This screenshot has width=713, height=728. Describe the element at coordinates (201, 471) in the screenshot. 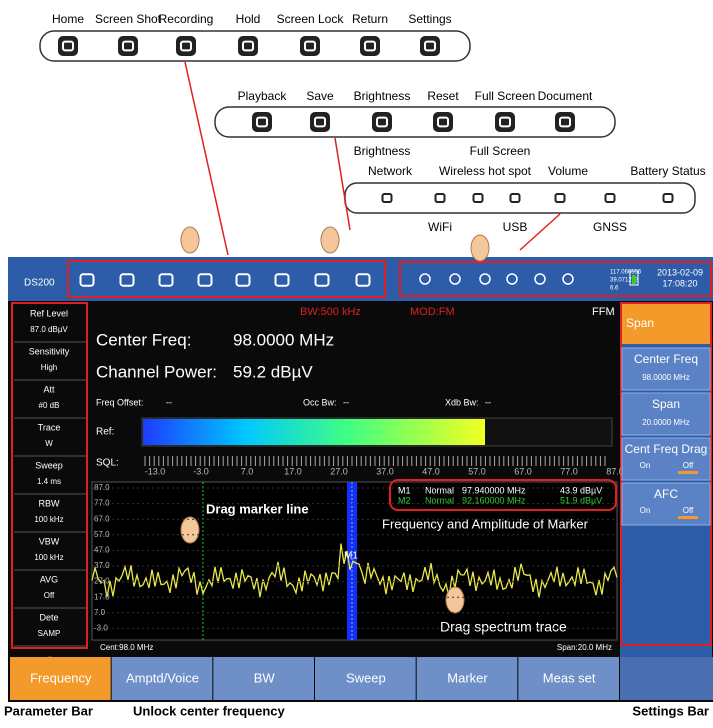

I see `sql-scale-label: -3.0` at that location.